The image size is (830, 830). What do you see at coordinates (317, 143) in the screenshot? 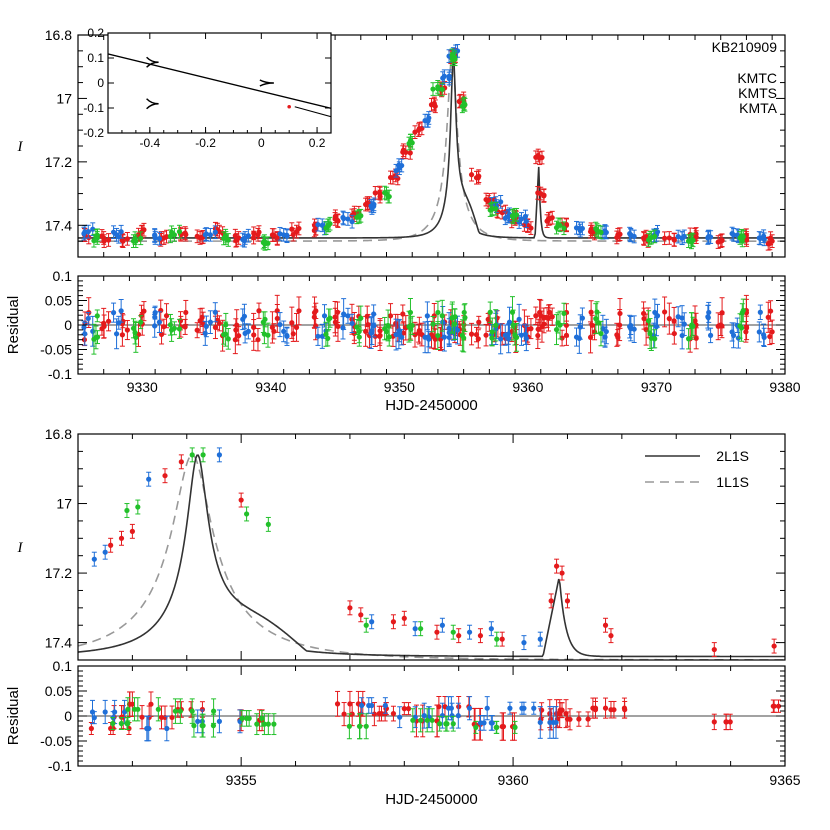
I see `inset-xtick-label: 0.2` at bounding box center [317, 143].